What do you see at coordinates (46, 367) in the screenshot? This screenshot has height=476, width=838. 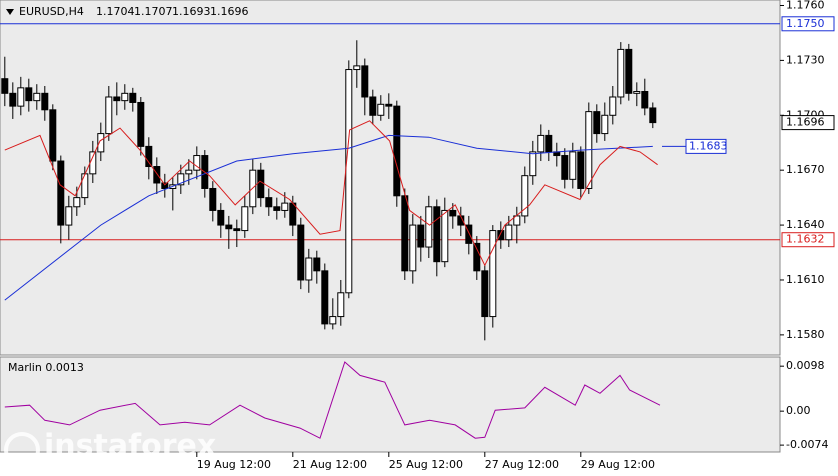 I see `indicator-title: Marlin 0.0013` at bounding box center [46, 367].